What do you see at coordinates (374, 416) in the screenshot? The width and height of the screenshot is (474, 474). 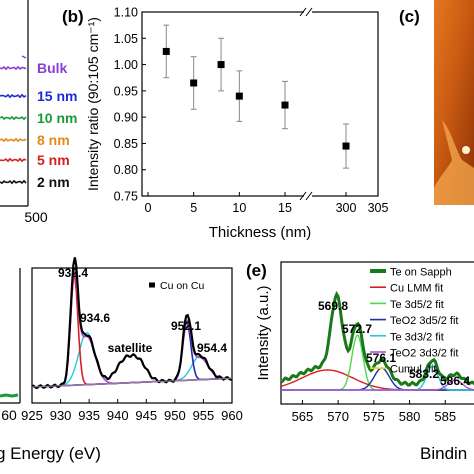 I see `x-tick-label: 575` at bounding box center [374, 416].